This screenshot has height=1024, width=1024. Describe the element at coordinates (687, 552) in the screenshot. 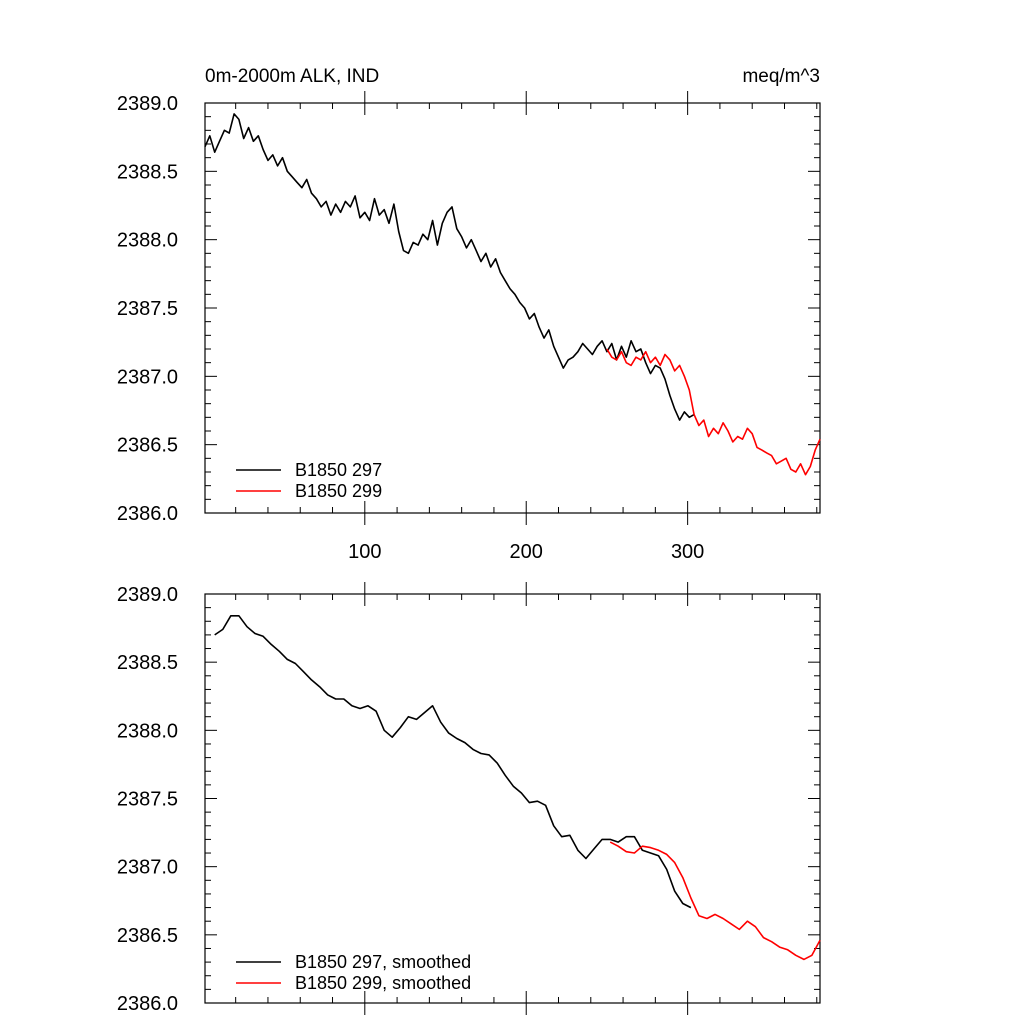

I see `x-tick-label: 300` at that location.